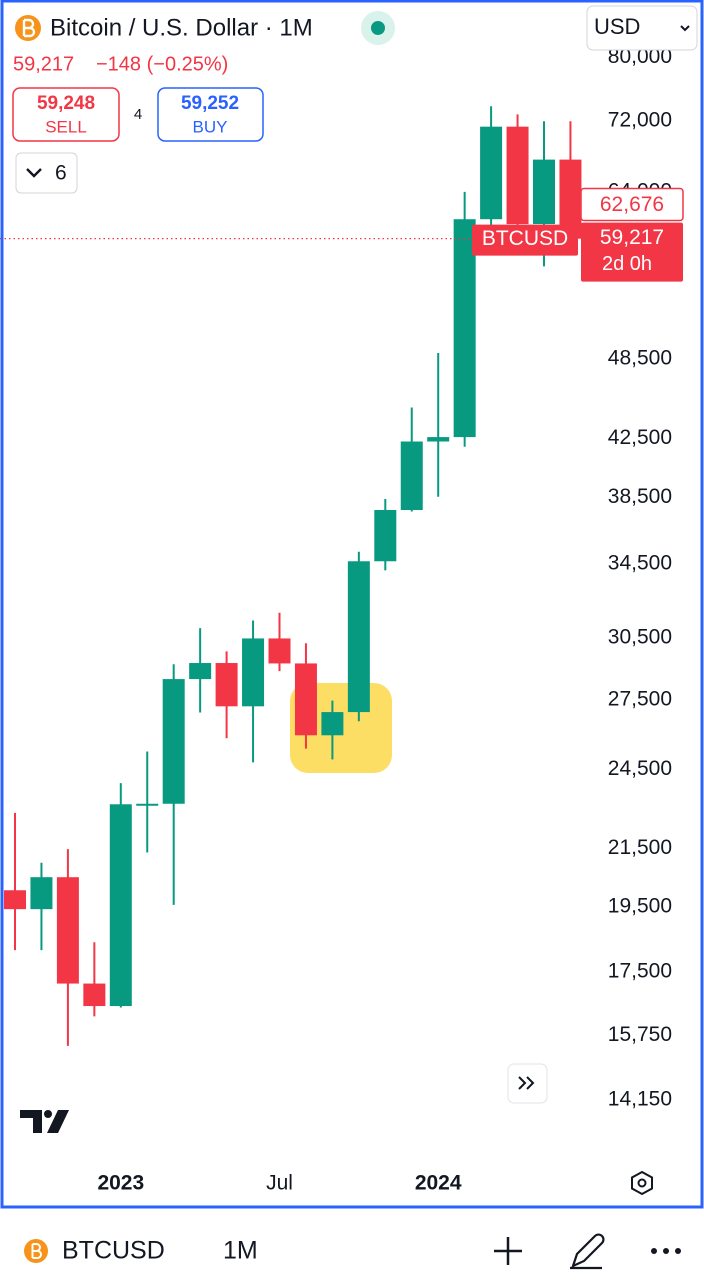 Image resolution: width=704 pixels, height=1280 pixels. Describe the element at coordinates (210, 103) in the screenshot. I see `buy-price: 59,252` at that location.